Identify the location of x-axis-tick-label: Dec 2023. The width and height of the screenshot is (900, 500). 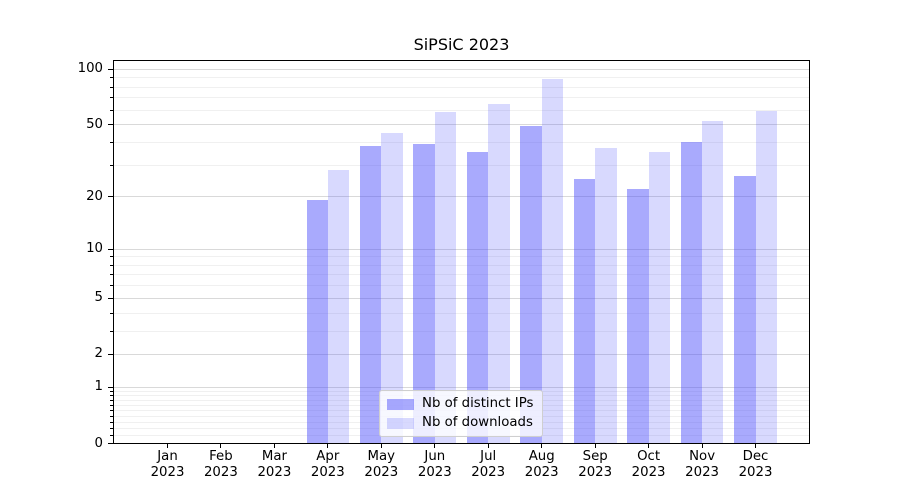
(755, 464).